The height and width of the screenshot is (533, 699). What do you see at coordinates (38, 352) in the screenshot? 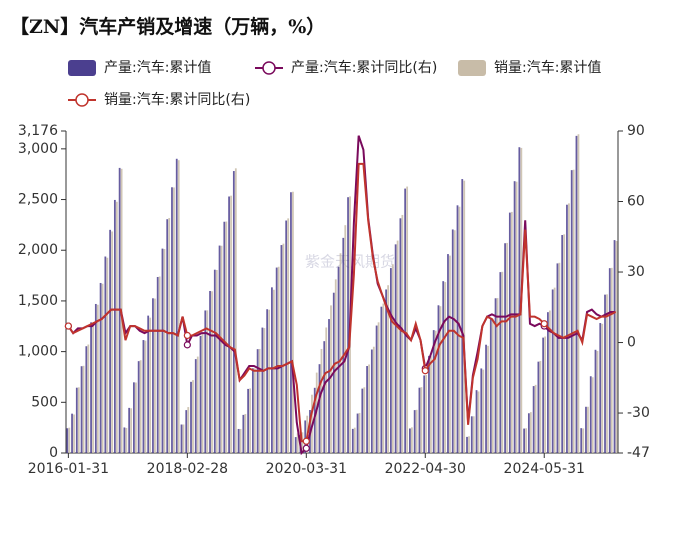
I see `y-tick-label: 1,000` at bounding box center [38, 352].